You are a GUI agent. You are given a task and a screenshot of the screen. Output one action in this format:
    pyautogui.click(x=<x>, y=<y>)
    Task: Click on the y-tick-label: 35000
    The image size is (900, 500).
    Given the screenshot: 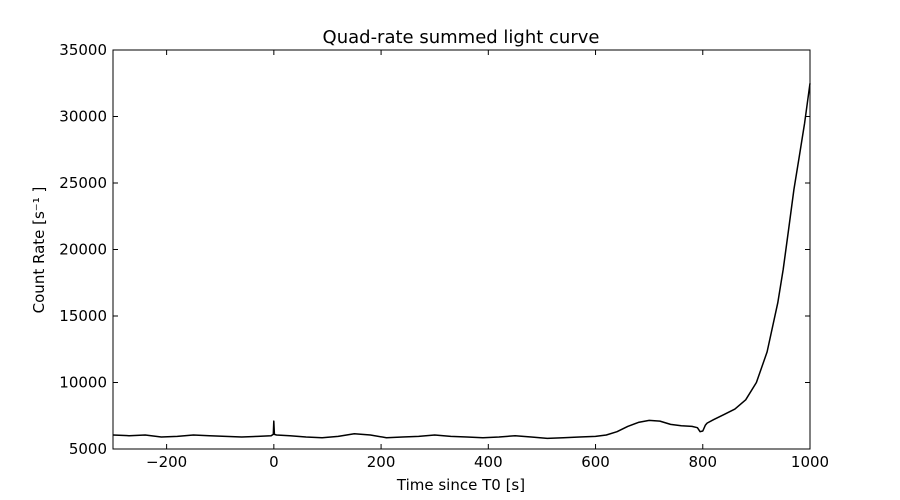 What is the action you would take?
    pyautogui.click(x=83, y=50)
    